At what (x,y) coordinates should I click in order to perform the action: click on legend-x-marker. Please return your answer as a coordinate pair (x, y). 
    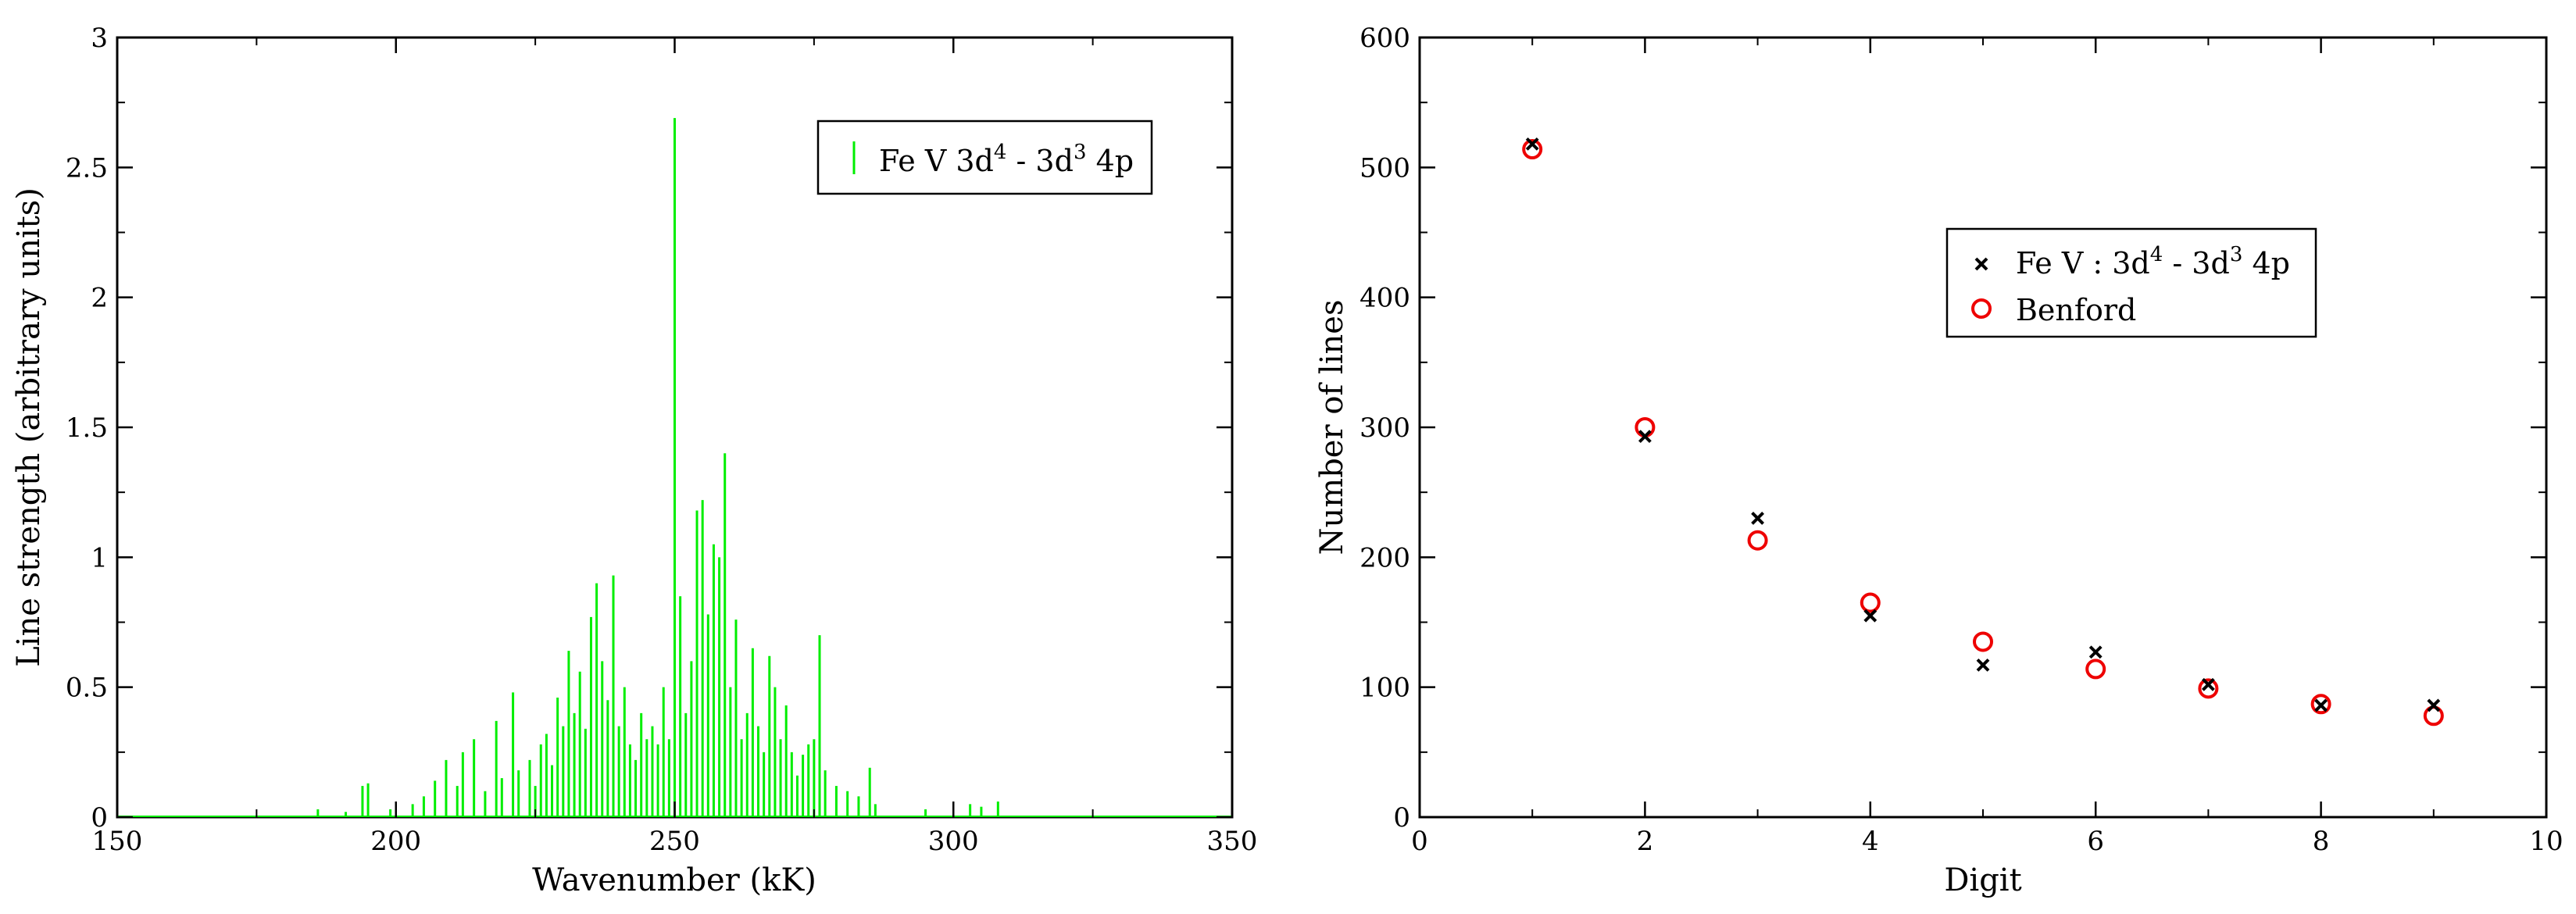
    Looking at the image, I should click on (1981, 264).